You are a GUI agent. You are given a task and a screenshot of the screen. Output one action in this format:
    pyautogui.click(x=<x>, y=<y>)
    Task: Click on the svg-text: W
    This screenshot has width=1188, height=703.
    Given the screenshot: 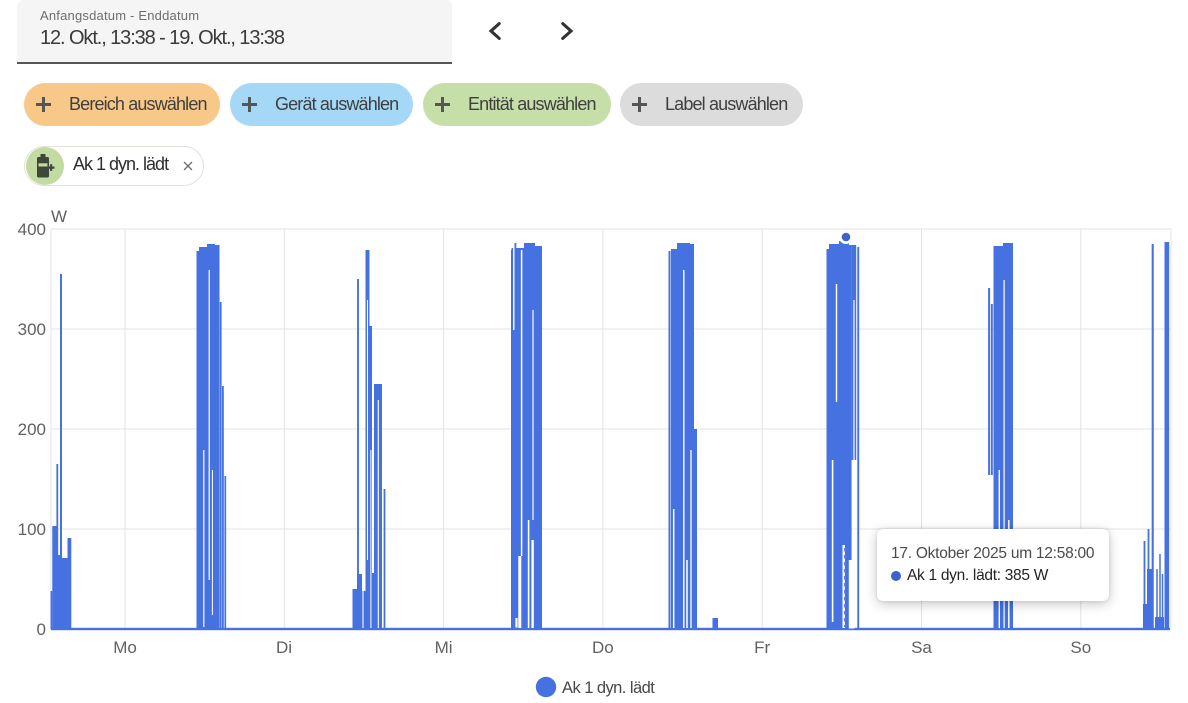 What is the action you would take?
    pyautogui.click(x=59, y=216)
    